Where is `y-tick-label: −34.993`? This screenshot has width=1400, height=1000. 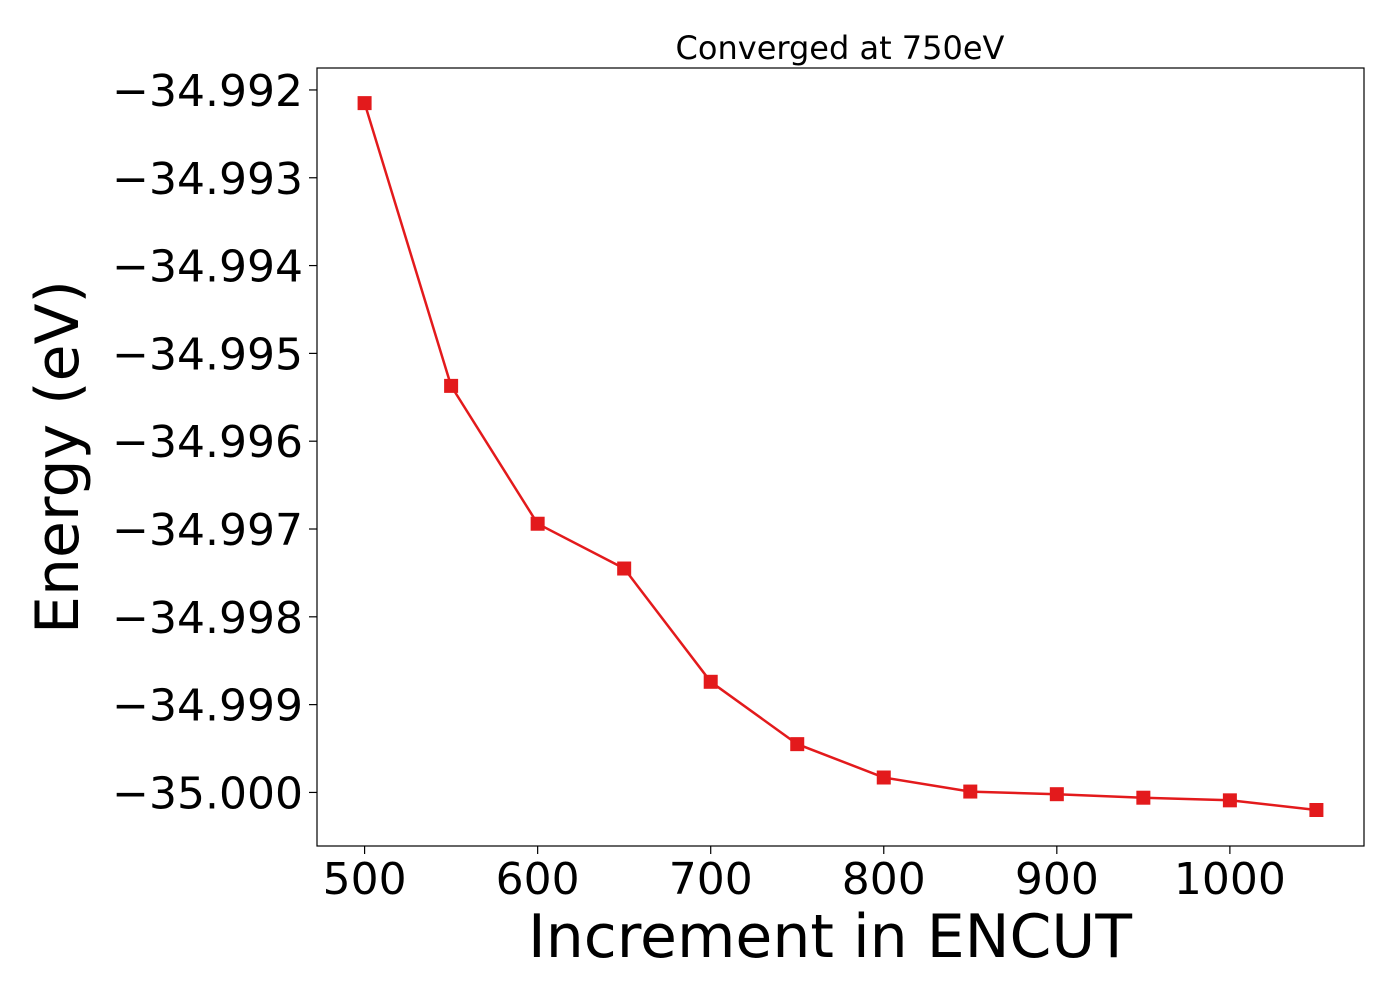
y-tick-label: −34.993 is located at coordinates (207, 179).